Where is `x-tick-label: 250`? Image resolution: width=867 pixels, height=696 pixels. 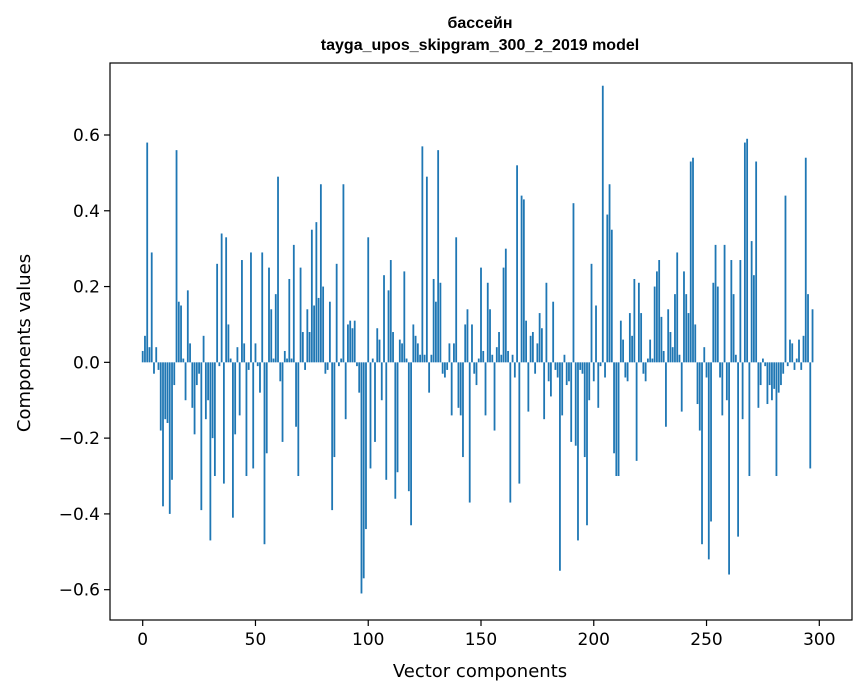
x-tick-label: 250 is located at coordinates (706, 640).